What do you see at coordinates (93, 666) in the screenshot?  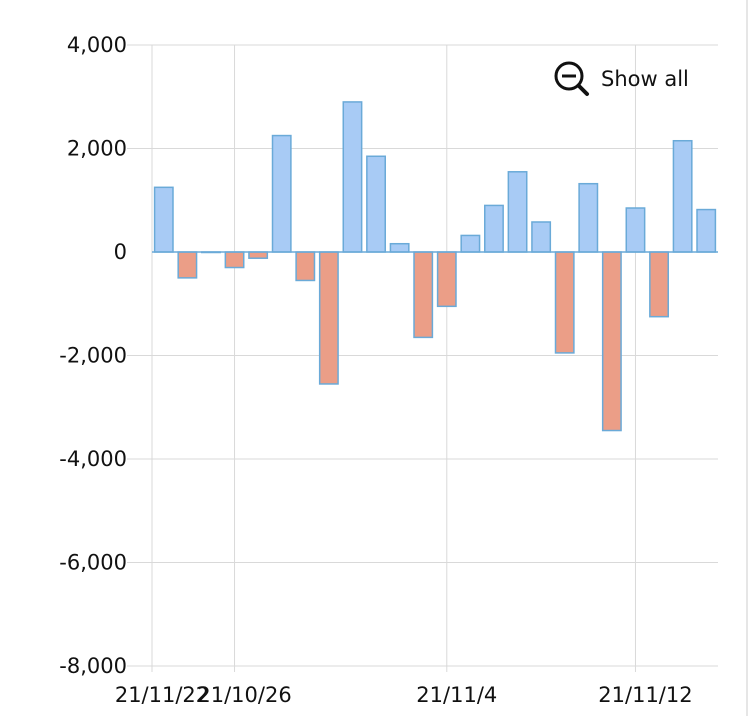 I see `y-tick-label: -8,000` at bounding box center [93, 666].